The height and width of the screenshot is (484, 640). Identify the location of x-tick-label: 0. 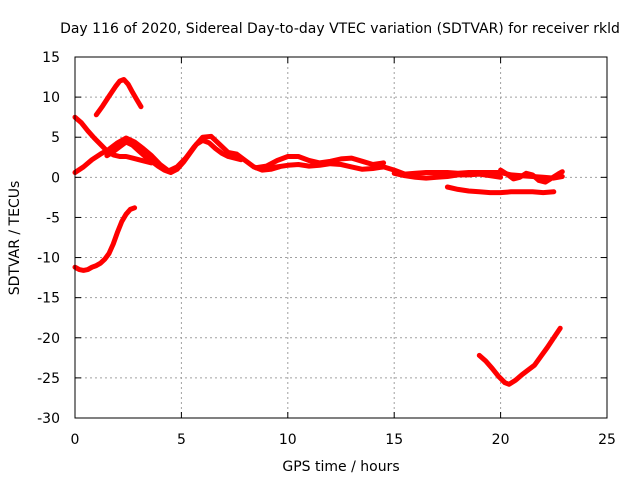
(75, 440).